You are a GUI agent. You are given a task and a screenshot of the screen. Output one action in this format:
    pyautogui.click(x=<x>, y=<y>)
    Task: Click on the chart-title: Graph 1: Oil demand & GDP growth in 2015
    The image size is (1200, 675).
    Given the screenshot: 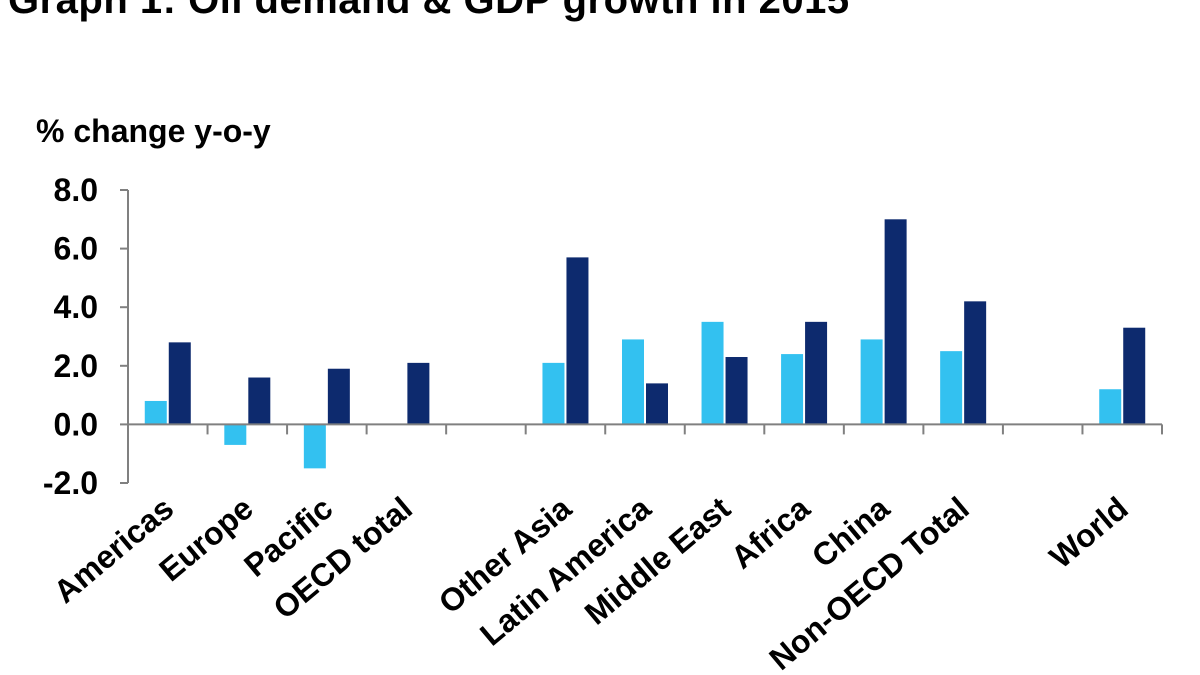 What is the action you would take?
    pyautogui.click(x=429, y=11)
    